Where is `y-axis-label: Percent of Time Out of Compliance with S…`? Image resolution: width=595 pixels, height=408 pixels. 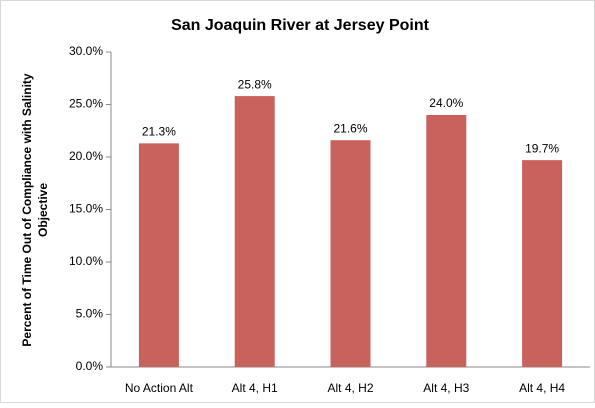 y-axis-label: Percent of Time Out of Compliance with S… is located at coordinates (27, 209).